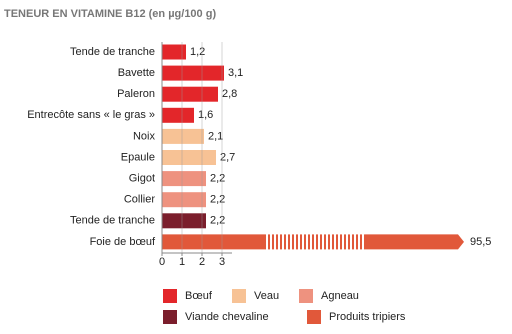  I want to click on legend-label: Bœuf, so click(199, 296).